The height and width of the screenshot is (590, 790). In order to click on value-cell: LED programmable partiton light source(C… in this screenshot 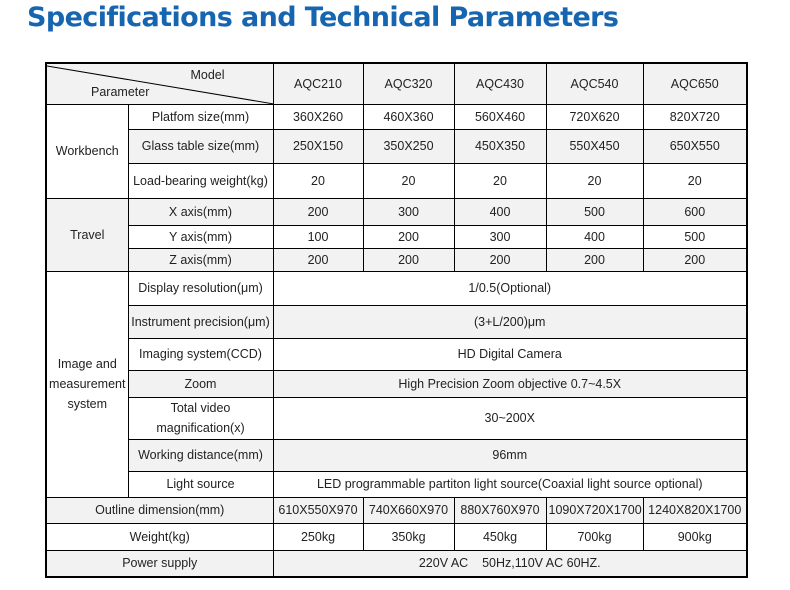, I will do `click(510, 484)`.